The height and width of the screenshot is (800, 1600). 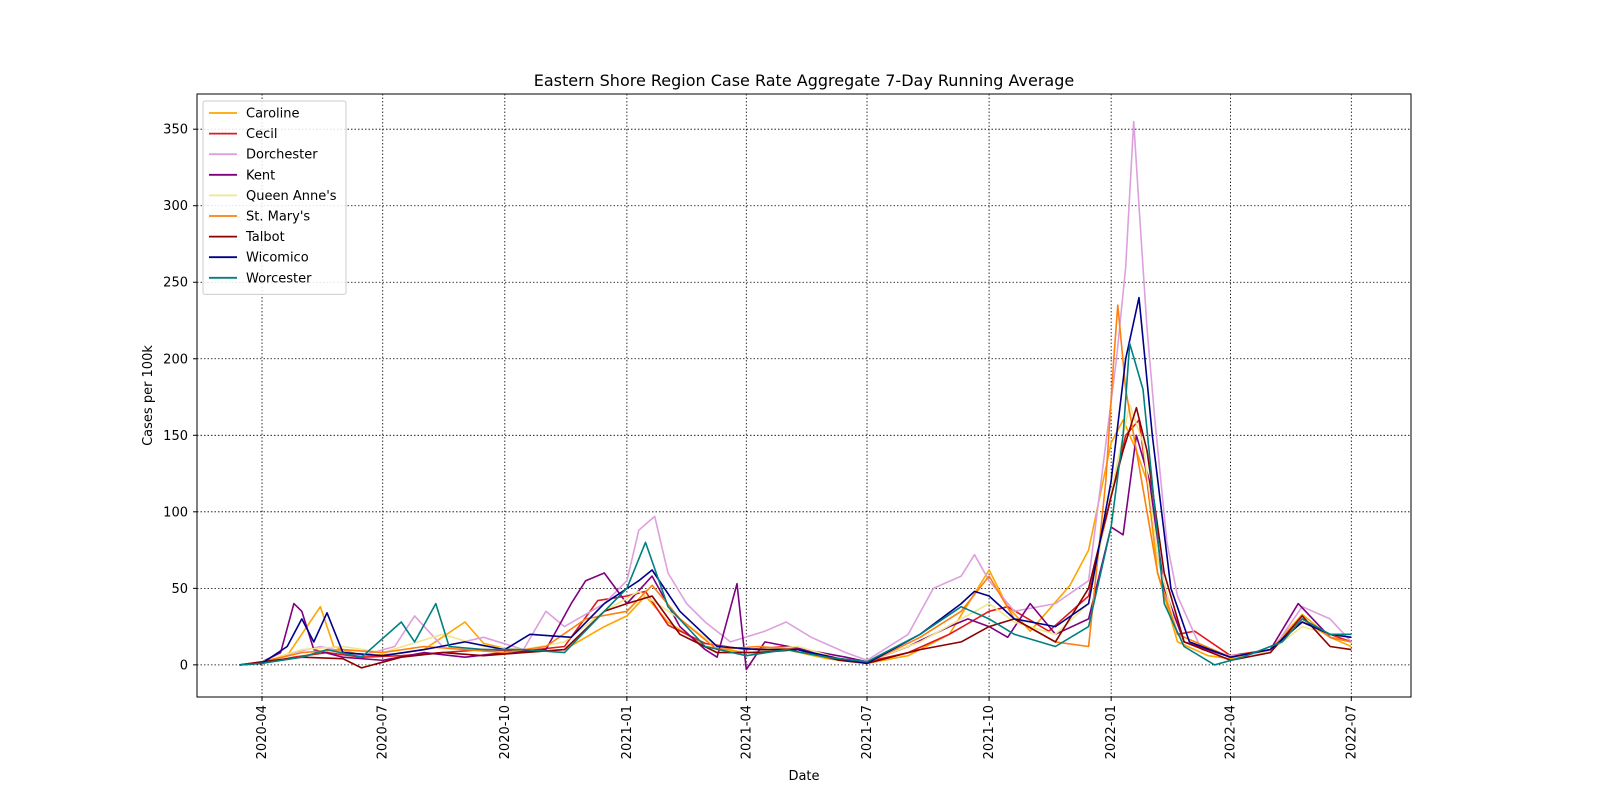 What do you see at coordinates (277, 258) in the screenshot?
I see `legend-label: Wicomico` at bounding box center [277, 258].